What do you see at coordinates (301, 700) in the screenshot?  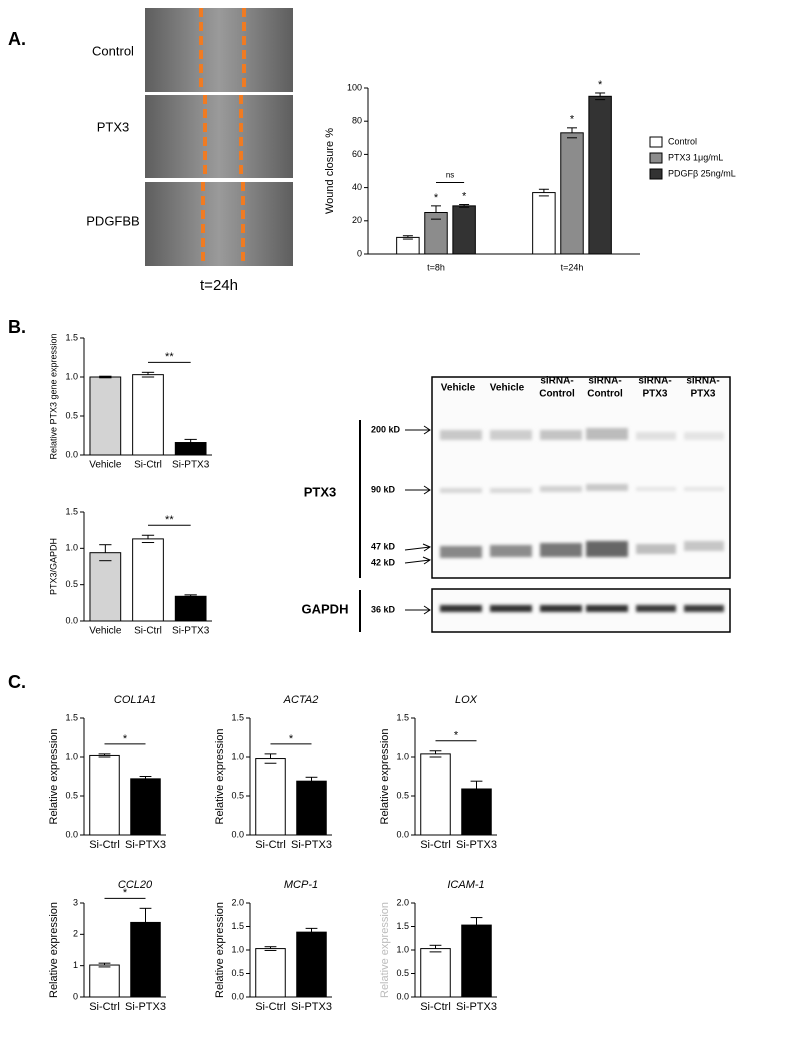 I see `chart-title: ACTA2` at bounding box center [301, 700].